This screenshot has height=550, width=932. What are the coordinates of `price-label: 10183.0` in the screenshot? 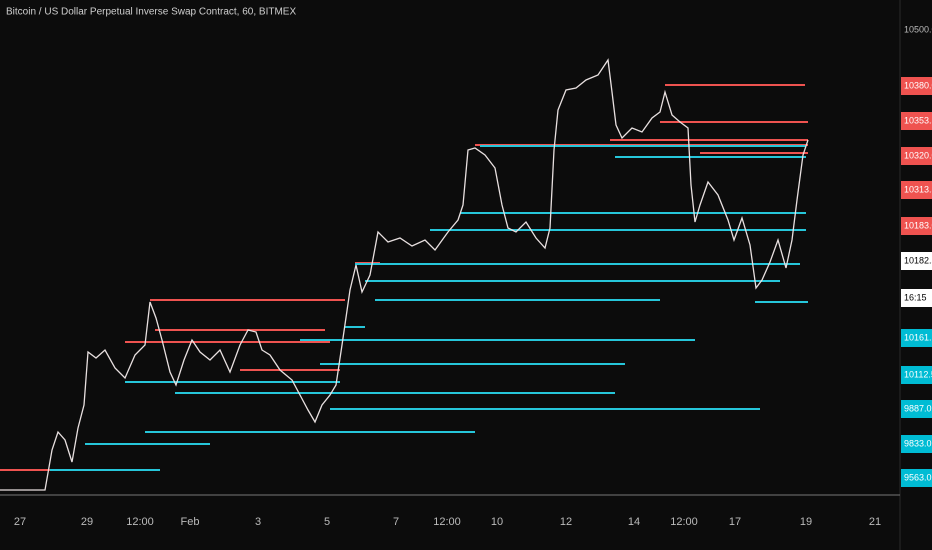 It's located at (918, 225).